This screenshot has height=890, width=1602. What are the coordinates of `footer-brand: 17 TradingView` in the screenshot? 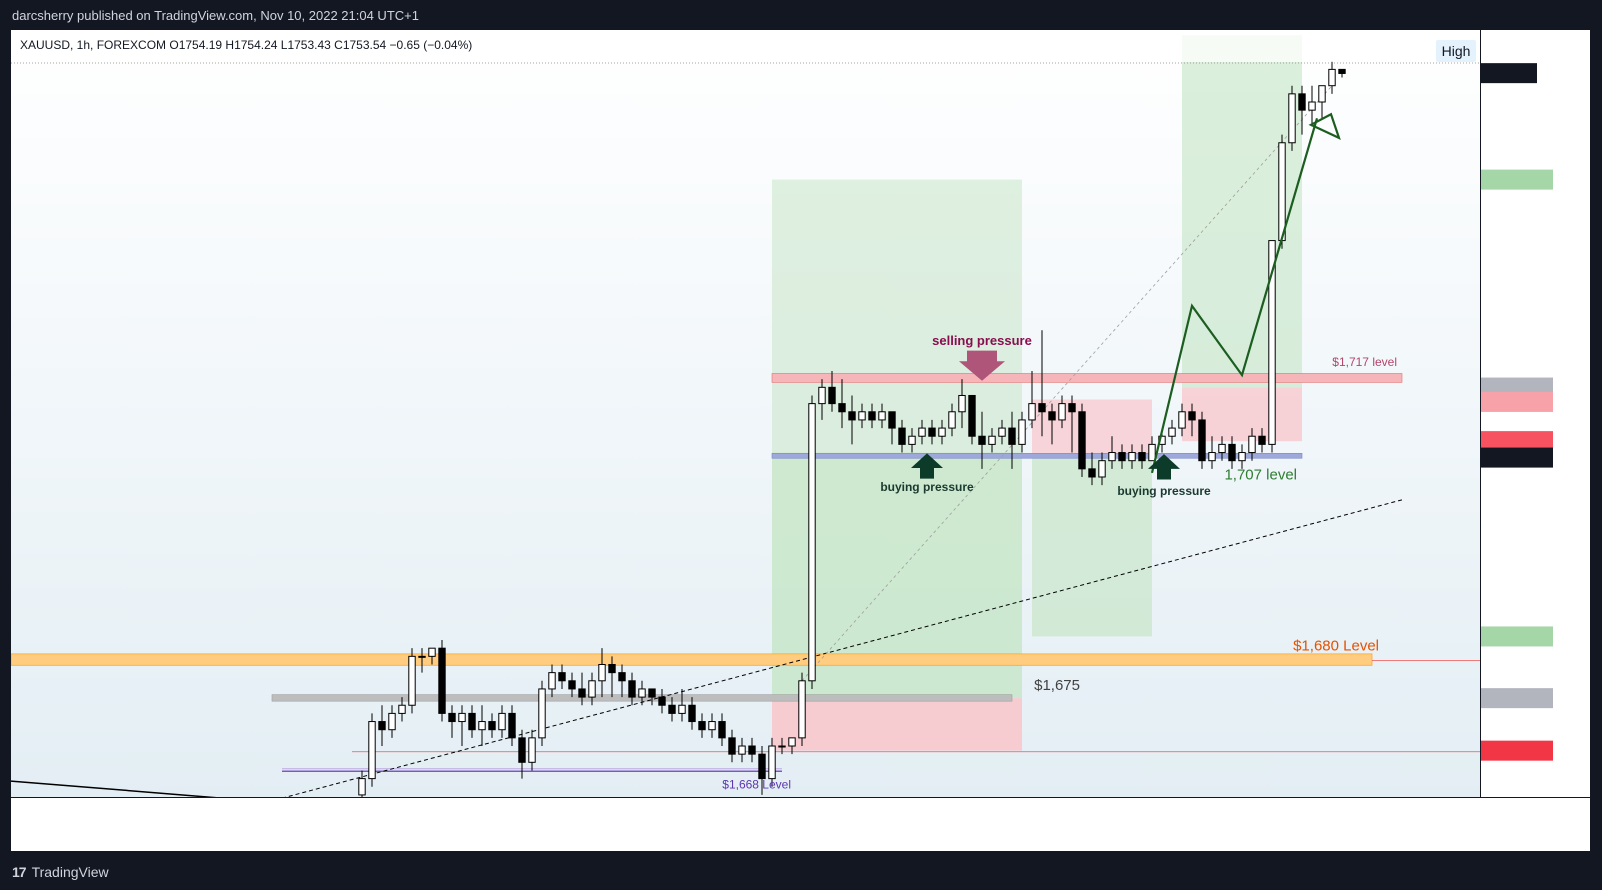 It's located at (60, 872).